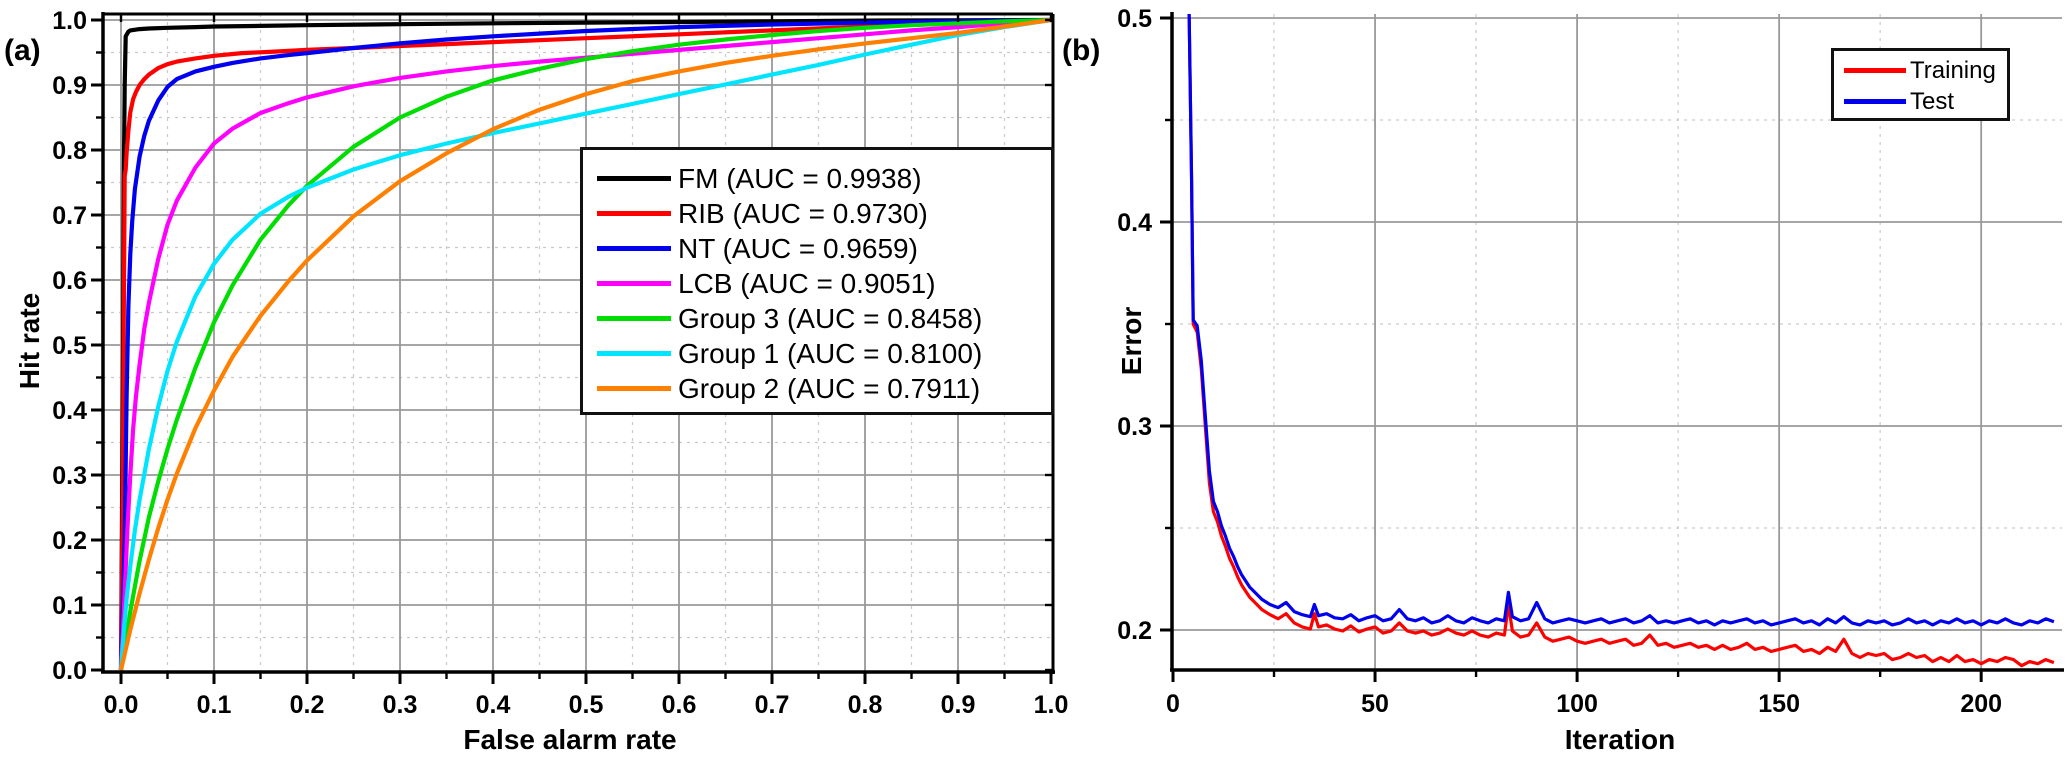  I want to click on x-tick-label: 50, so click(1375, 704).